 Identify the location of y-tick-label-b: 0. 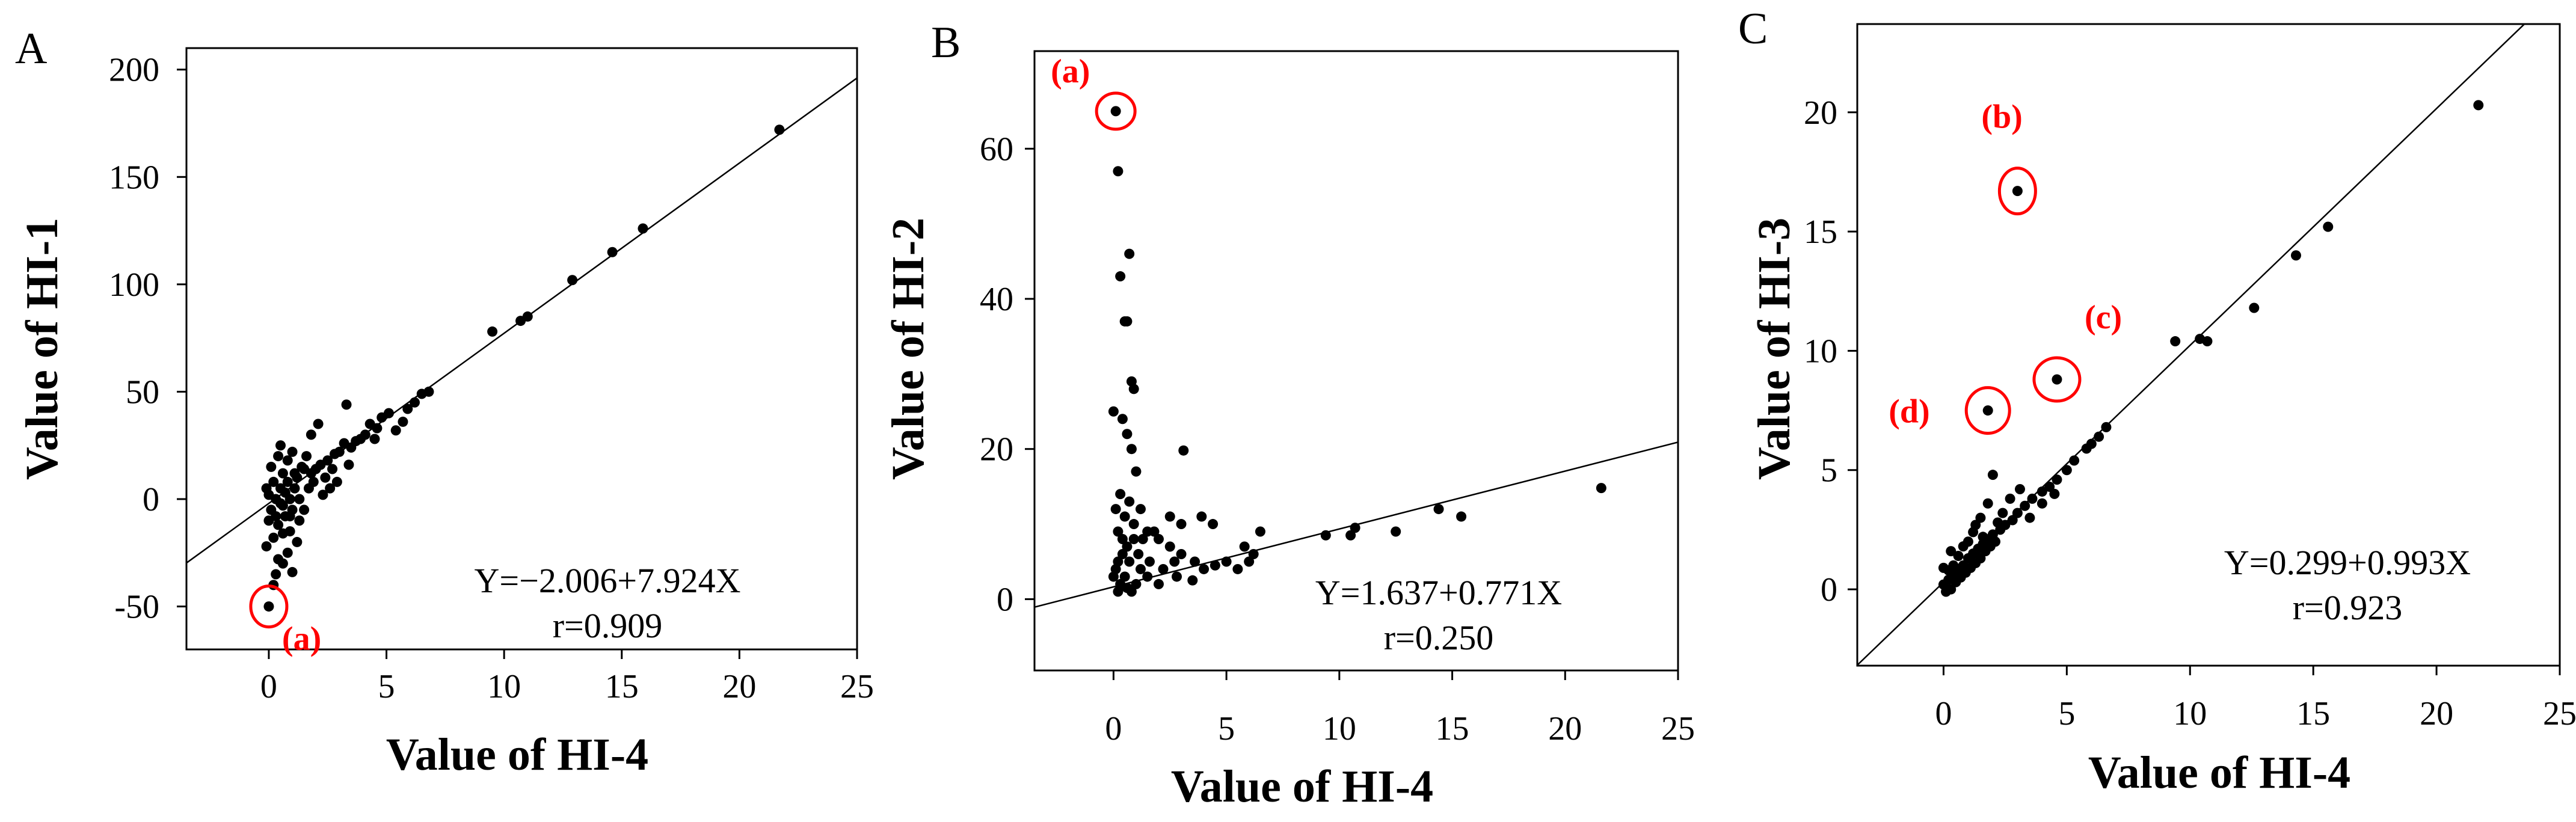
(1005, 599).